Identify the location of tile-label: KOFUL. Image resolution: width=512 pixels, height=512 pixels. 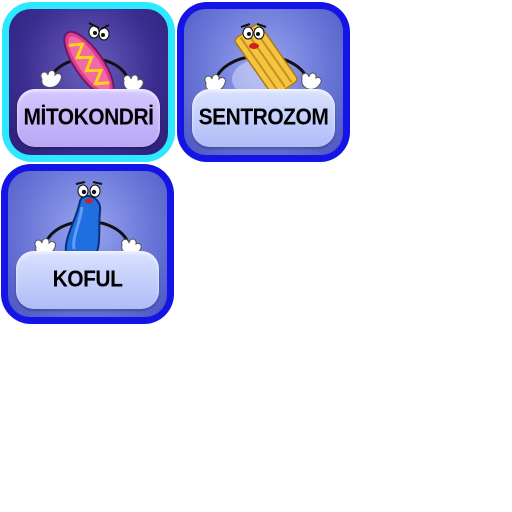
(87, 279).